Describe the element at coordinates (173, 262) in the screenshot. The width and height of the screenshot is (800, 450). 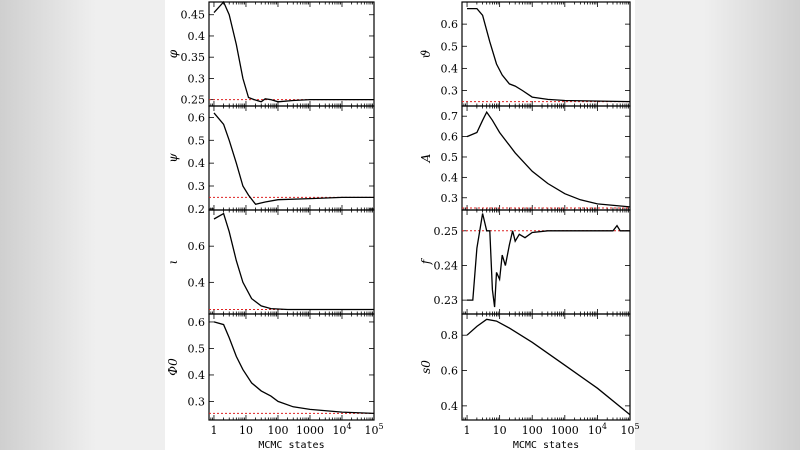
I see `y-axis-label: ι` at that location.